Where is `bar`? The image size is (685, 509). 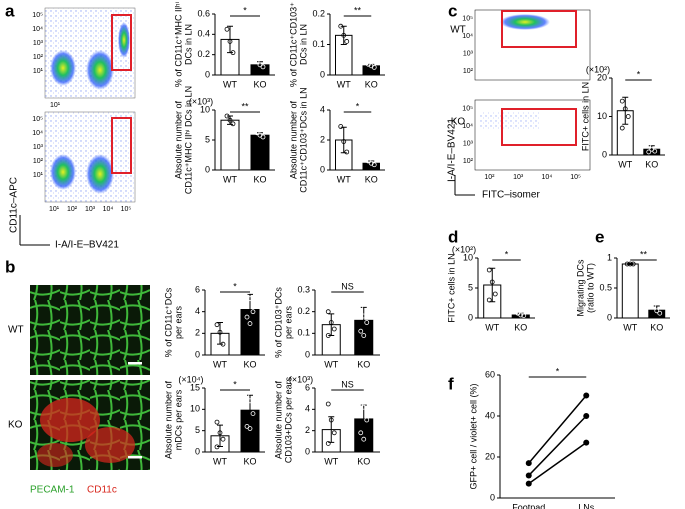
bar is located at coordinates (230, 145).